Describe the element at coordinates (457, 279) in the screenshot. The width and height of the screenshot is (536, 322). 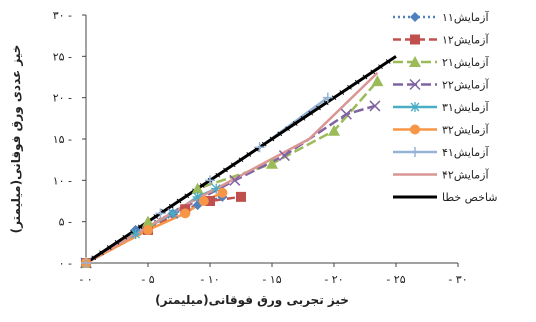
I see `x-tick-label: - ۳۰` at that location.